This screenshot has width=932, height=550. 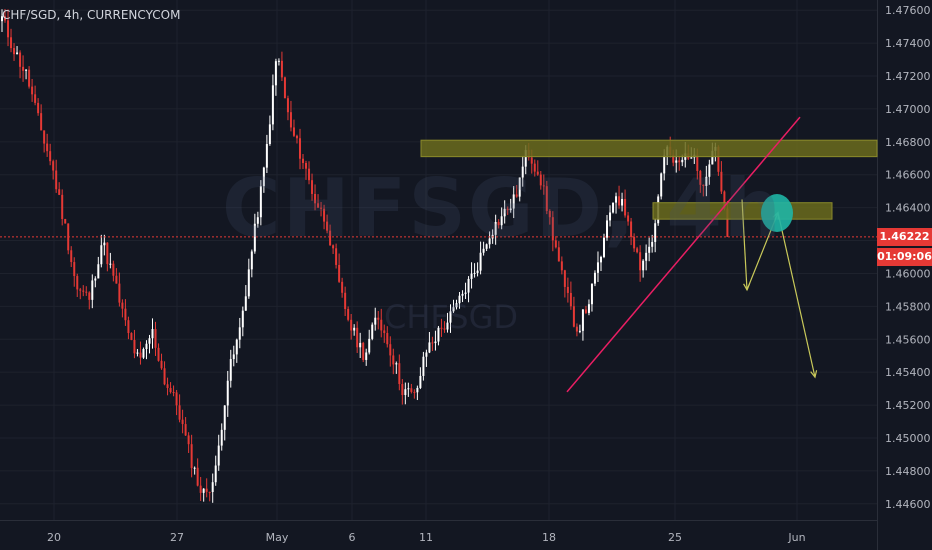 What do you see at coordinates (91, 15) in the screenshot?
I see `chart-header-symbol: CHF/SGD, 4h, CURRENCYCOM` at bounding box center [91, 15].